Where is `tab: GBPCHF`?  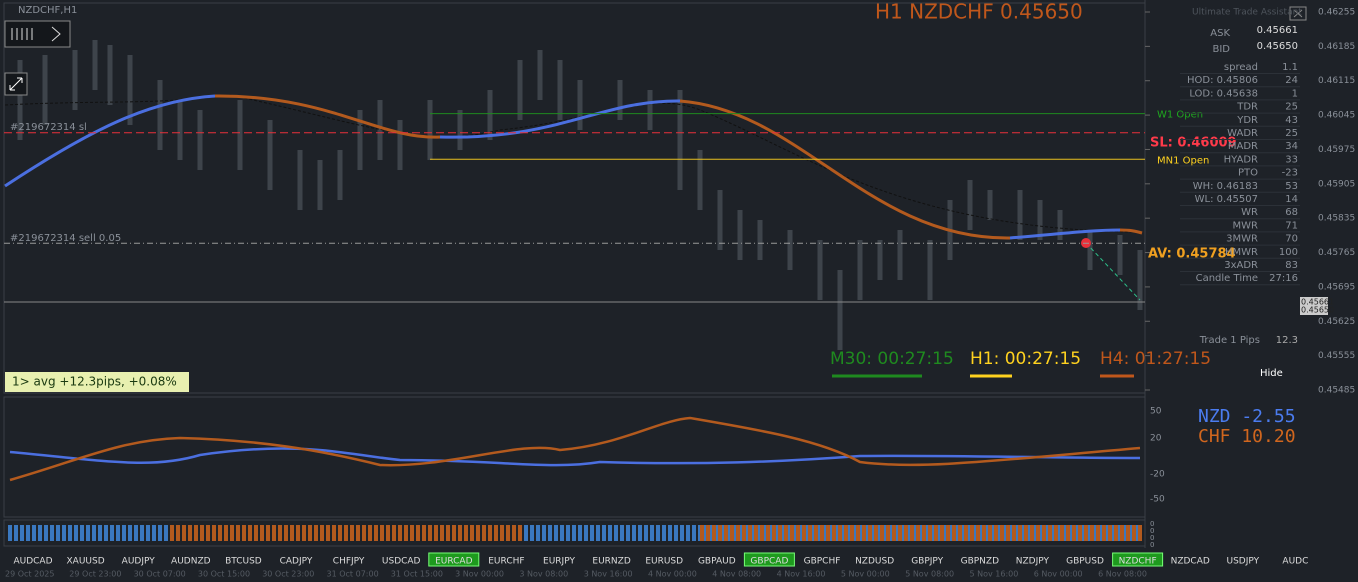
tab: GBPCHF is located at coordinates (822, 562).